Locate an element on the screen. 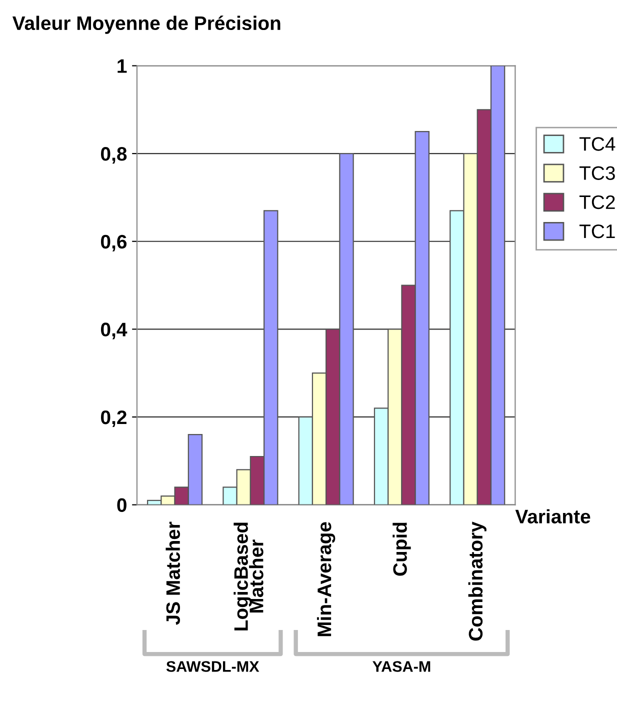  x-tick-label: Cupid is located at coordinates (401, 549).